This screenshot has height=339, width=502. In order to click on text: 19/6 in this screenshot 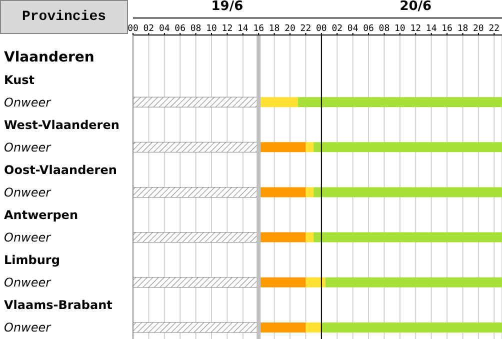, I will do `click(227, 7)`.